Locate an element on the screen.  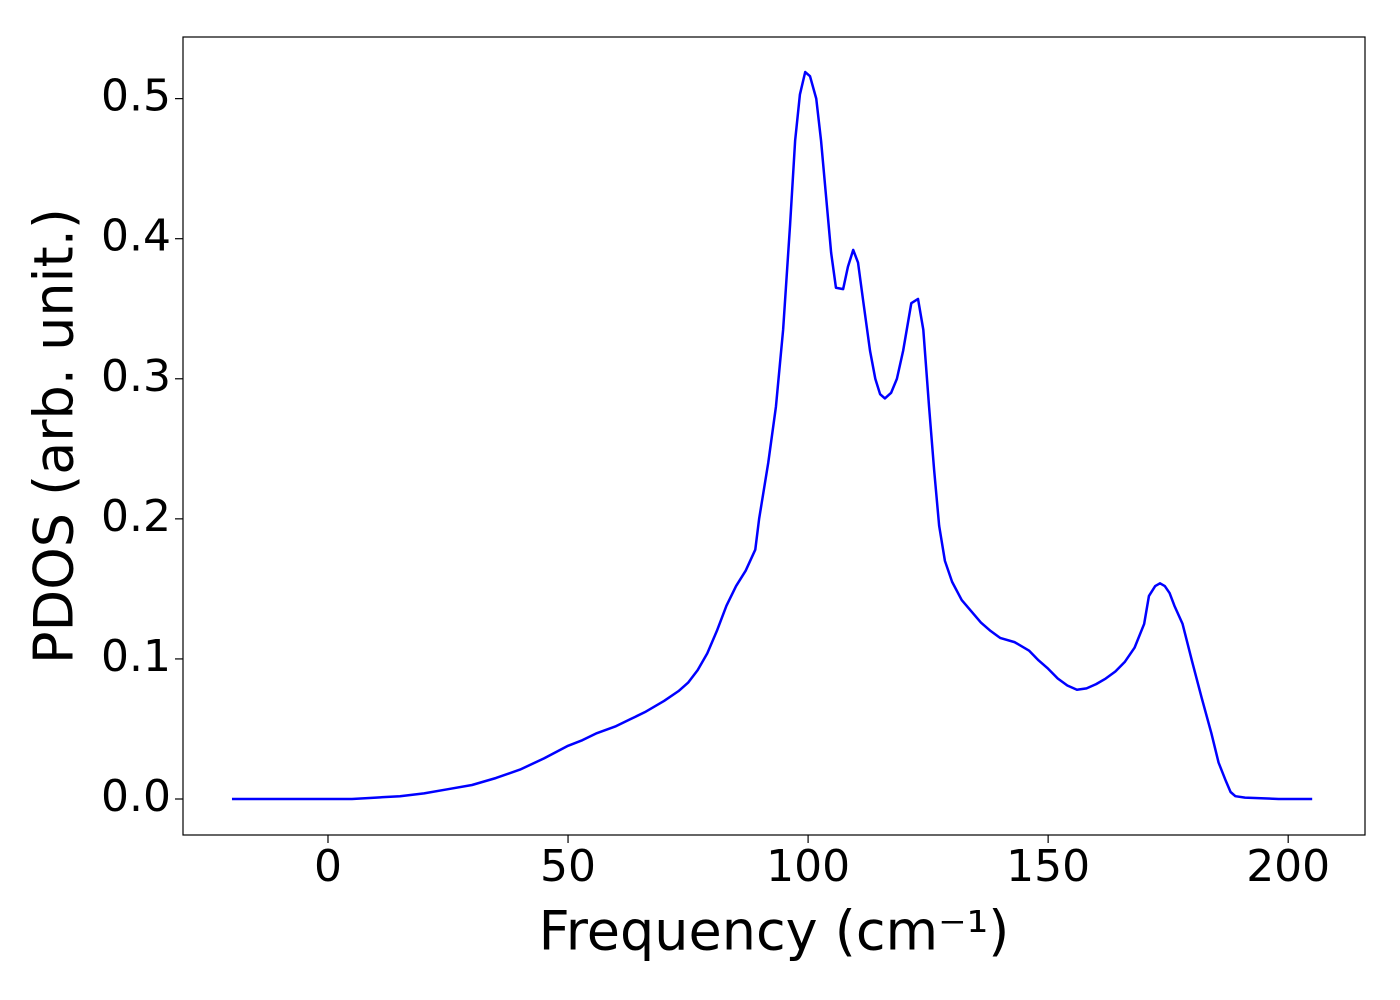
y-tick-label: 0.1 is located at coordinates (136, 656).